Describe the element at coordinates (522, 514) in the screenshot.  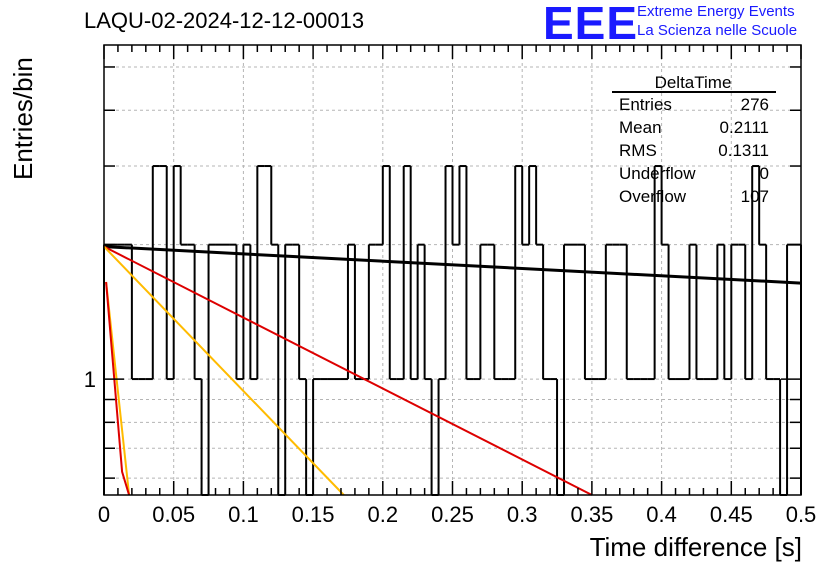
I see `x-tick-label: 0.3` at that location.